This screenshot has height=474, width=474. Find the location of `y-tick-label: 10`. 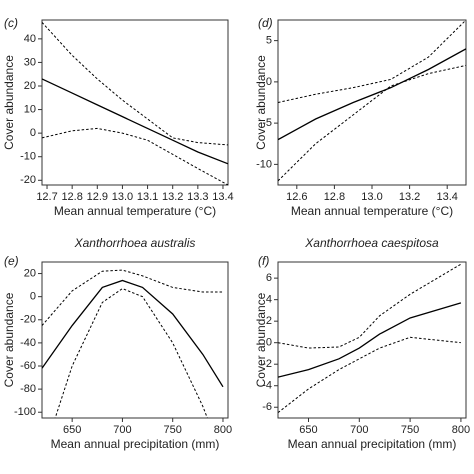

y-tick-label: 10 is located at coordinates (30, 109).